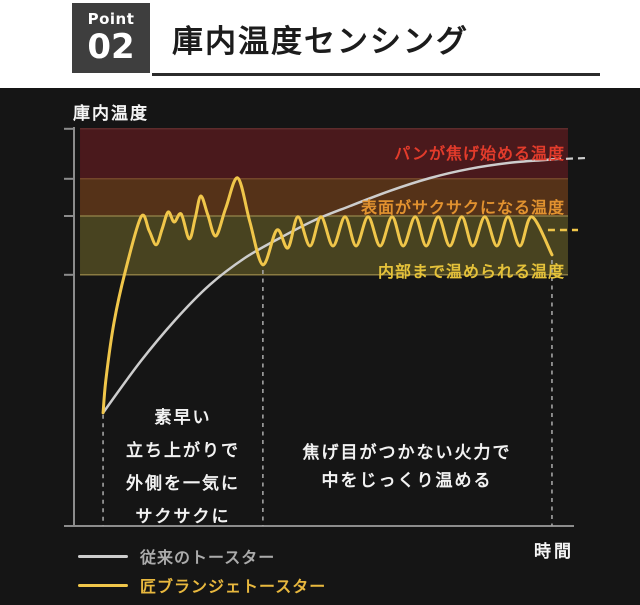 The width and height of the screenshot is (640, 605). Describe the element at coordinates (479, 153) in the screenshot. I see `band-label-burn-temp: パンが焦げ始める温度` at that location.